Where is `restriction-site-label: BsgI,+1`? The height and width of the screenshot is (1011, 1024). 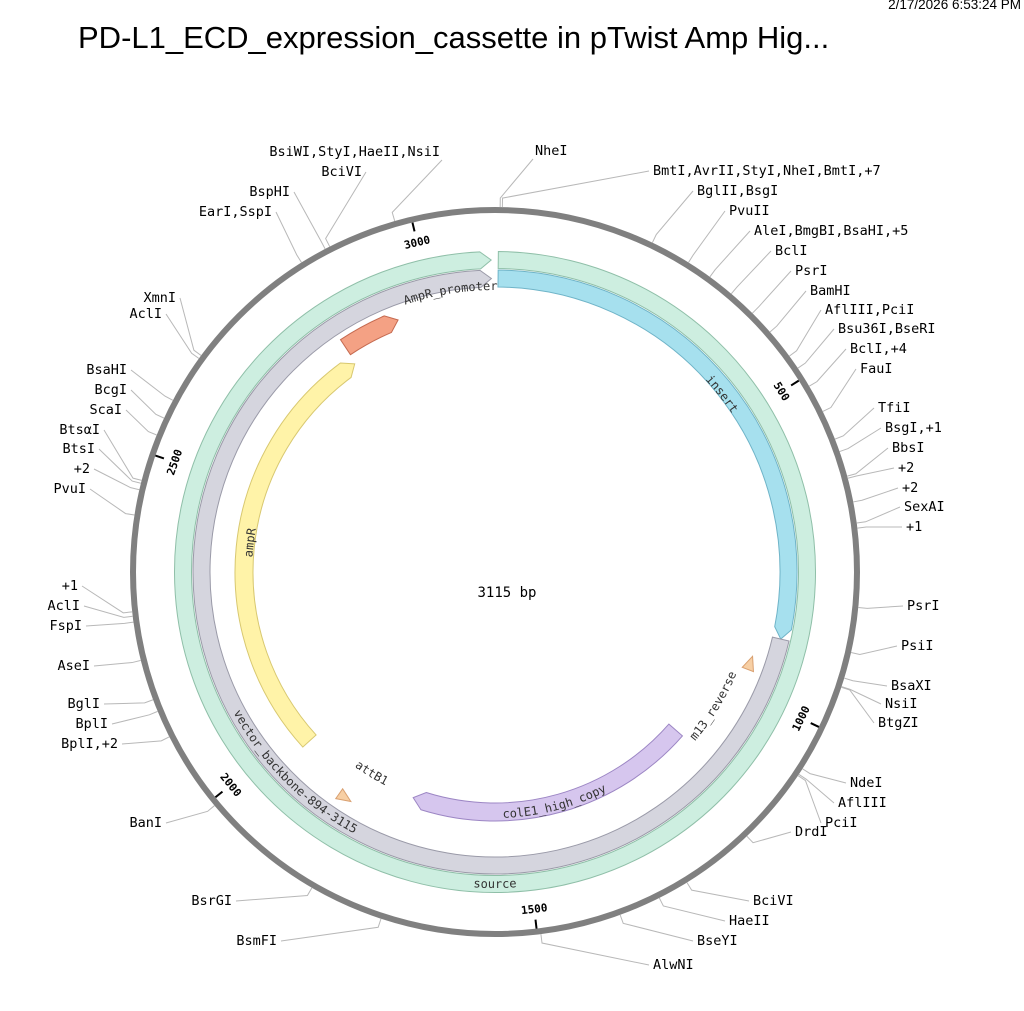 restriction-site-label: BsgI,+1 is located at coordinates (913, 428).